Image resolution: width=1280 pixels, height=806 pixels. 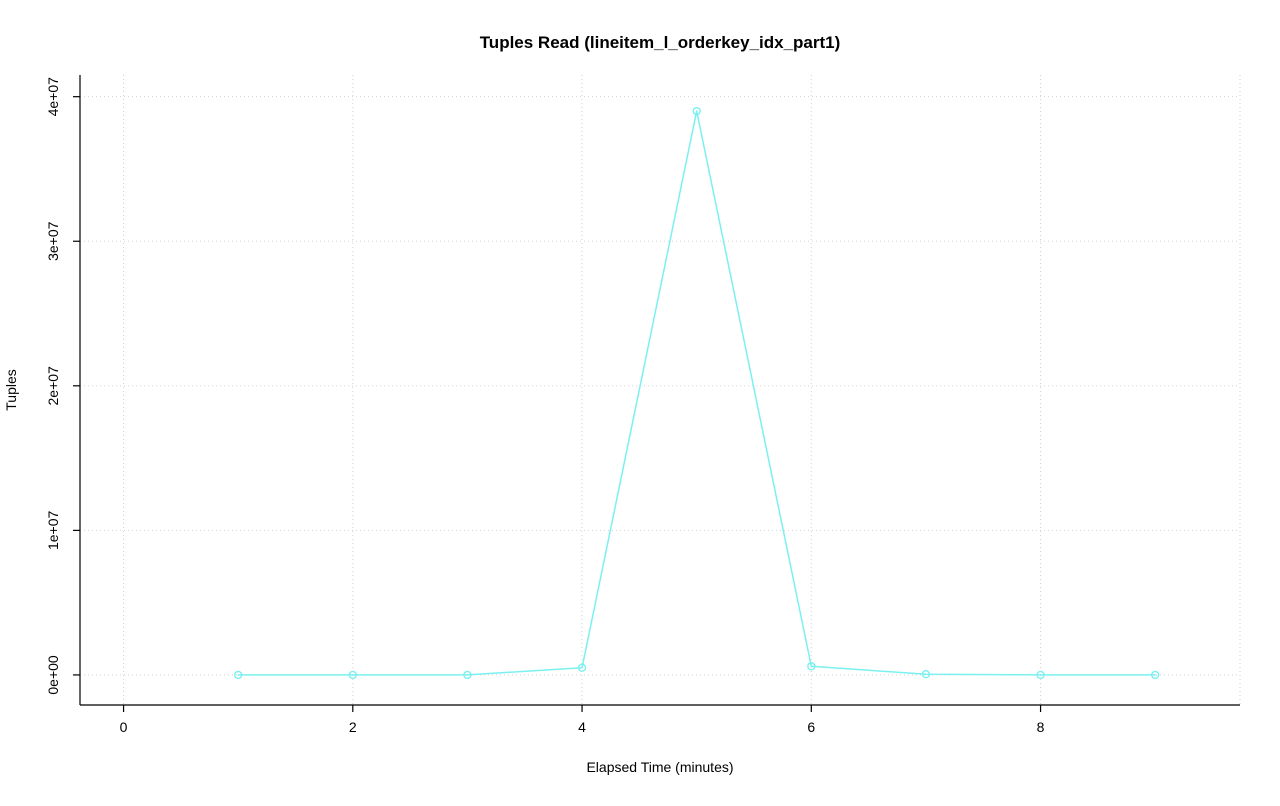 What do you see at coordinates (53, 675) in the screenshot?
I see `y-tick-label: 0e+00` at bounding box center [53, 675].